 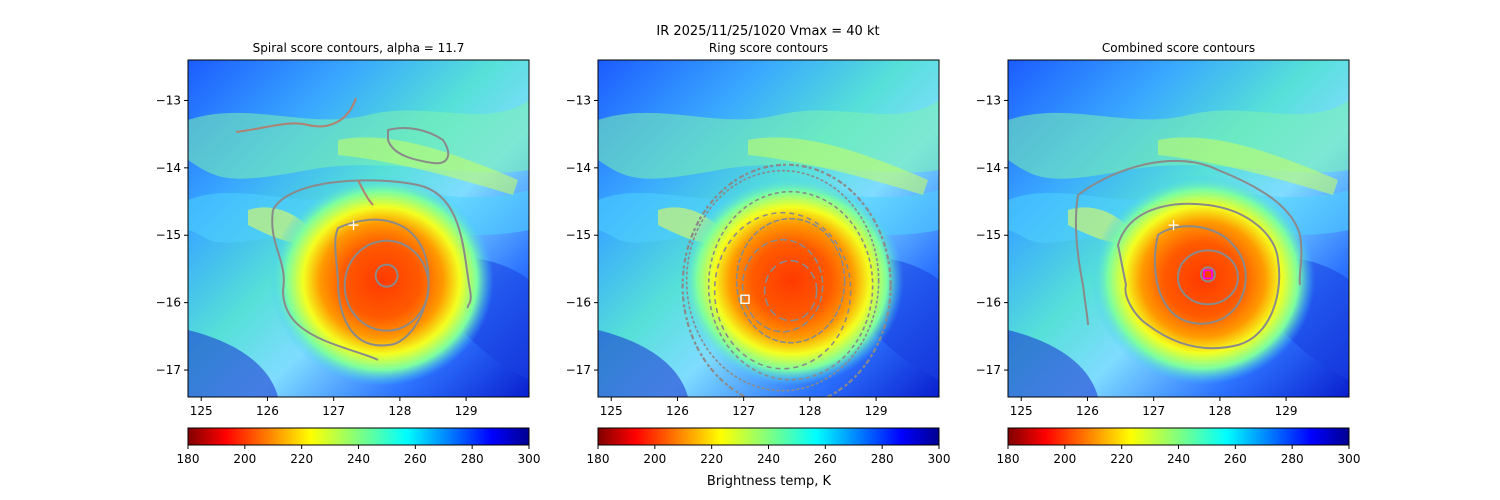 I want to click on combined-contour-mid, so click(x=1198, y=276).